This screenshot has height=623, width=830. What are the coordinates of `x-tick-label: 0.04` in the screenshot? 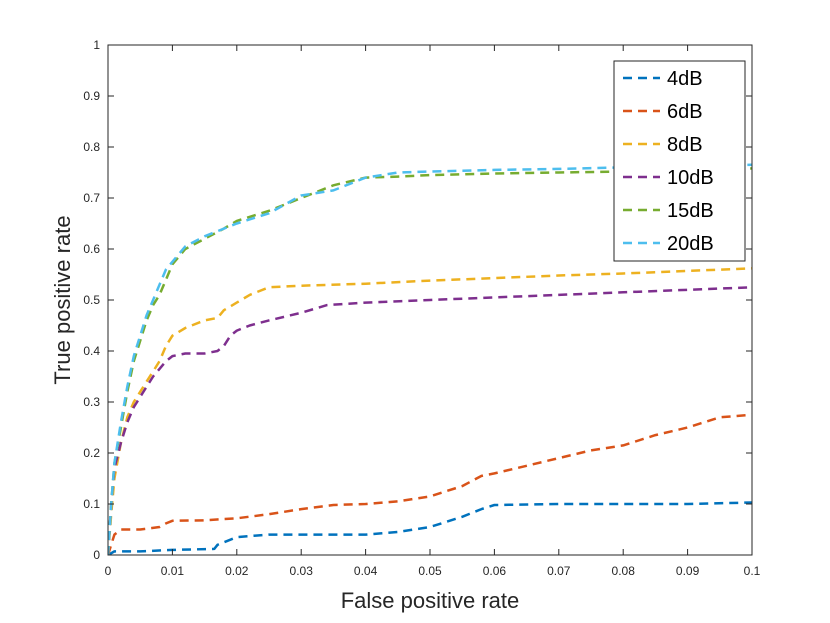 It's located at (366, 571).